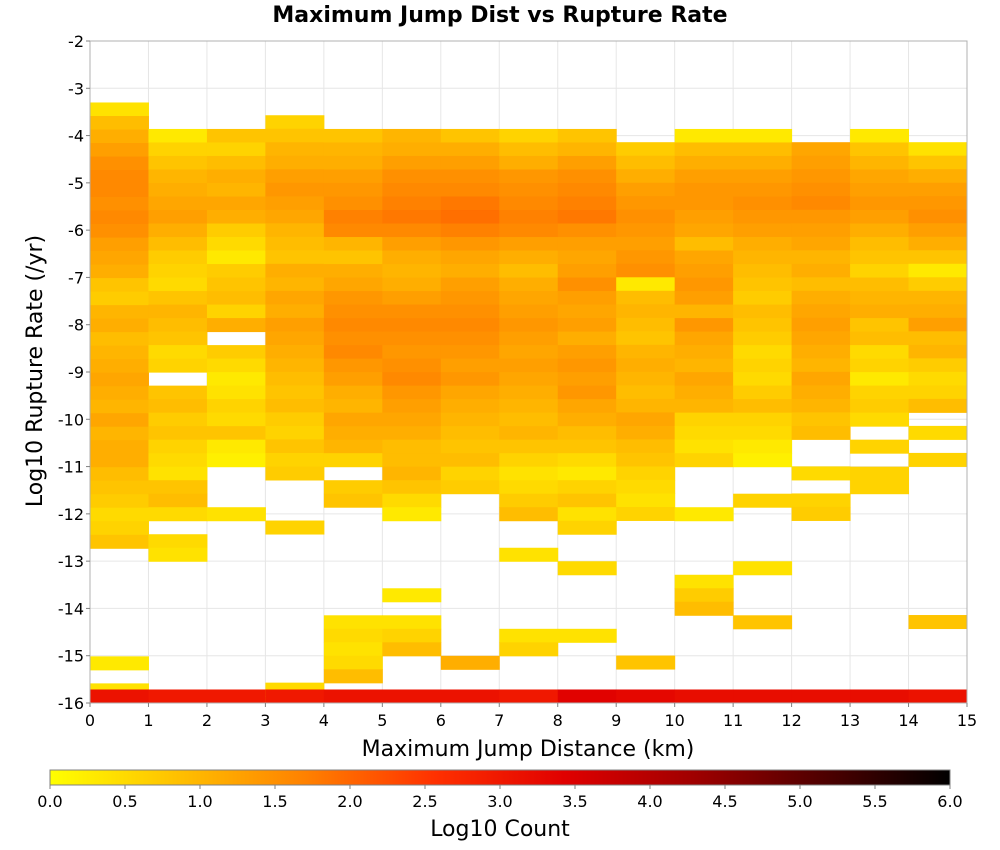 The height and width of the screenshot is (850, 1000). I want to click on colorbar-tick-label: 1.5, so click(274, 801).